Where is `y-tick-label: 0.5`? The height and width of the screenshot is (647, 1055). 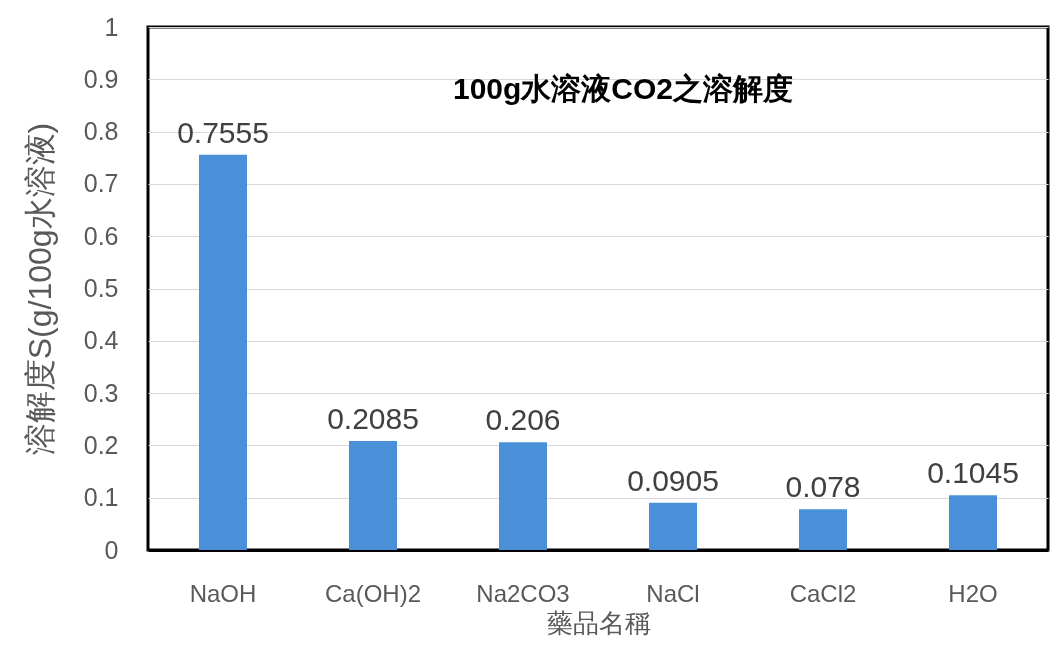 y-tick-label: 0.5 is located at coordinates (101, 288).